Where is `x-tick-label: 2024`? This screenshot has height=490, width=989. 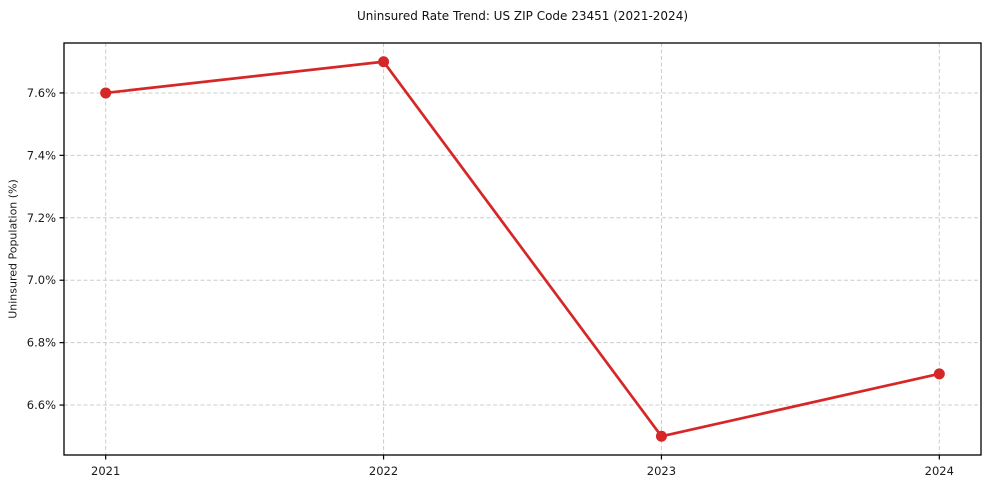
x-tick-label: 2024 is located at coordinates (939, 471).